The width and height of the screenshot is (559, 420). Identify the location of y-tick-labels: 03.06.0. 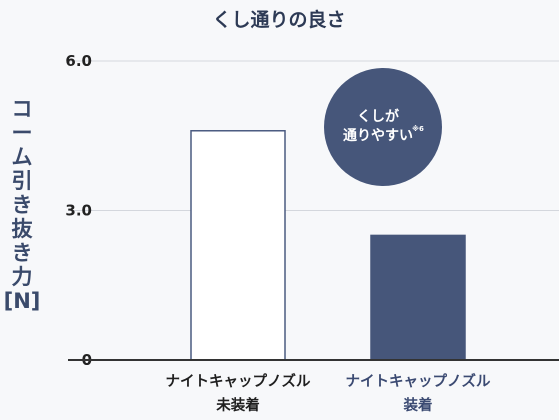
(78, 210).